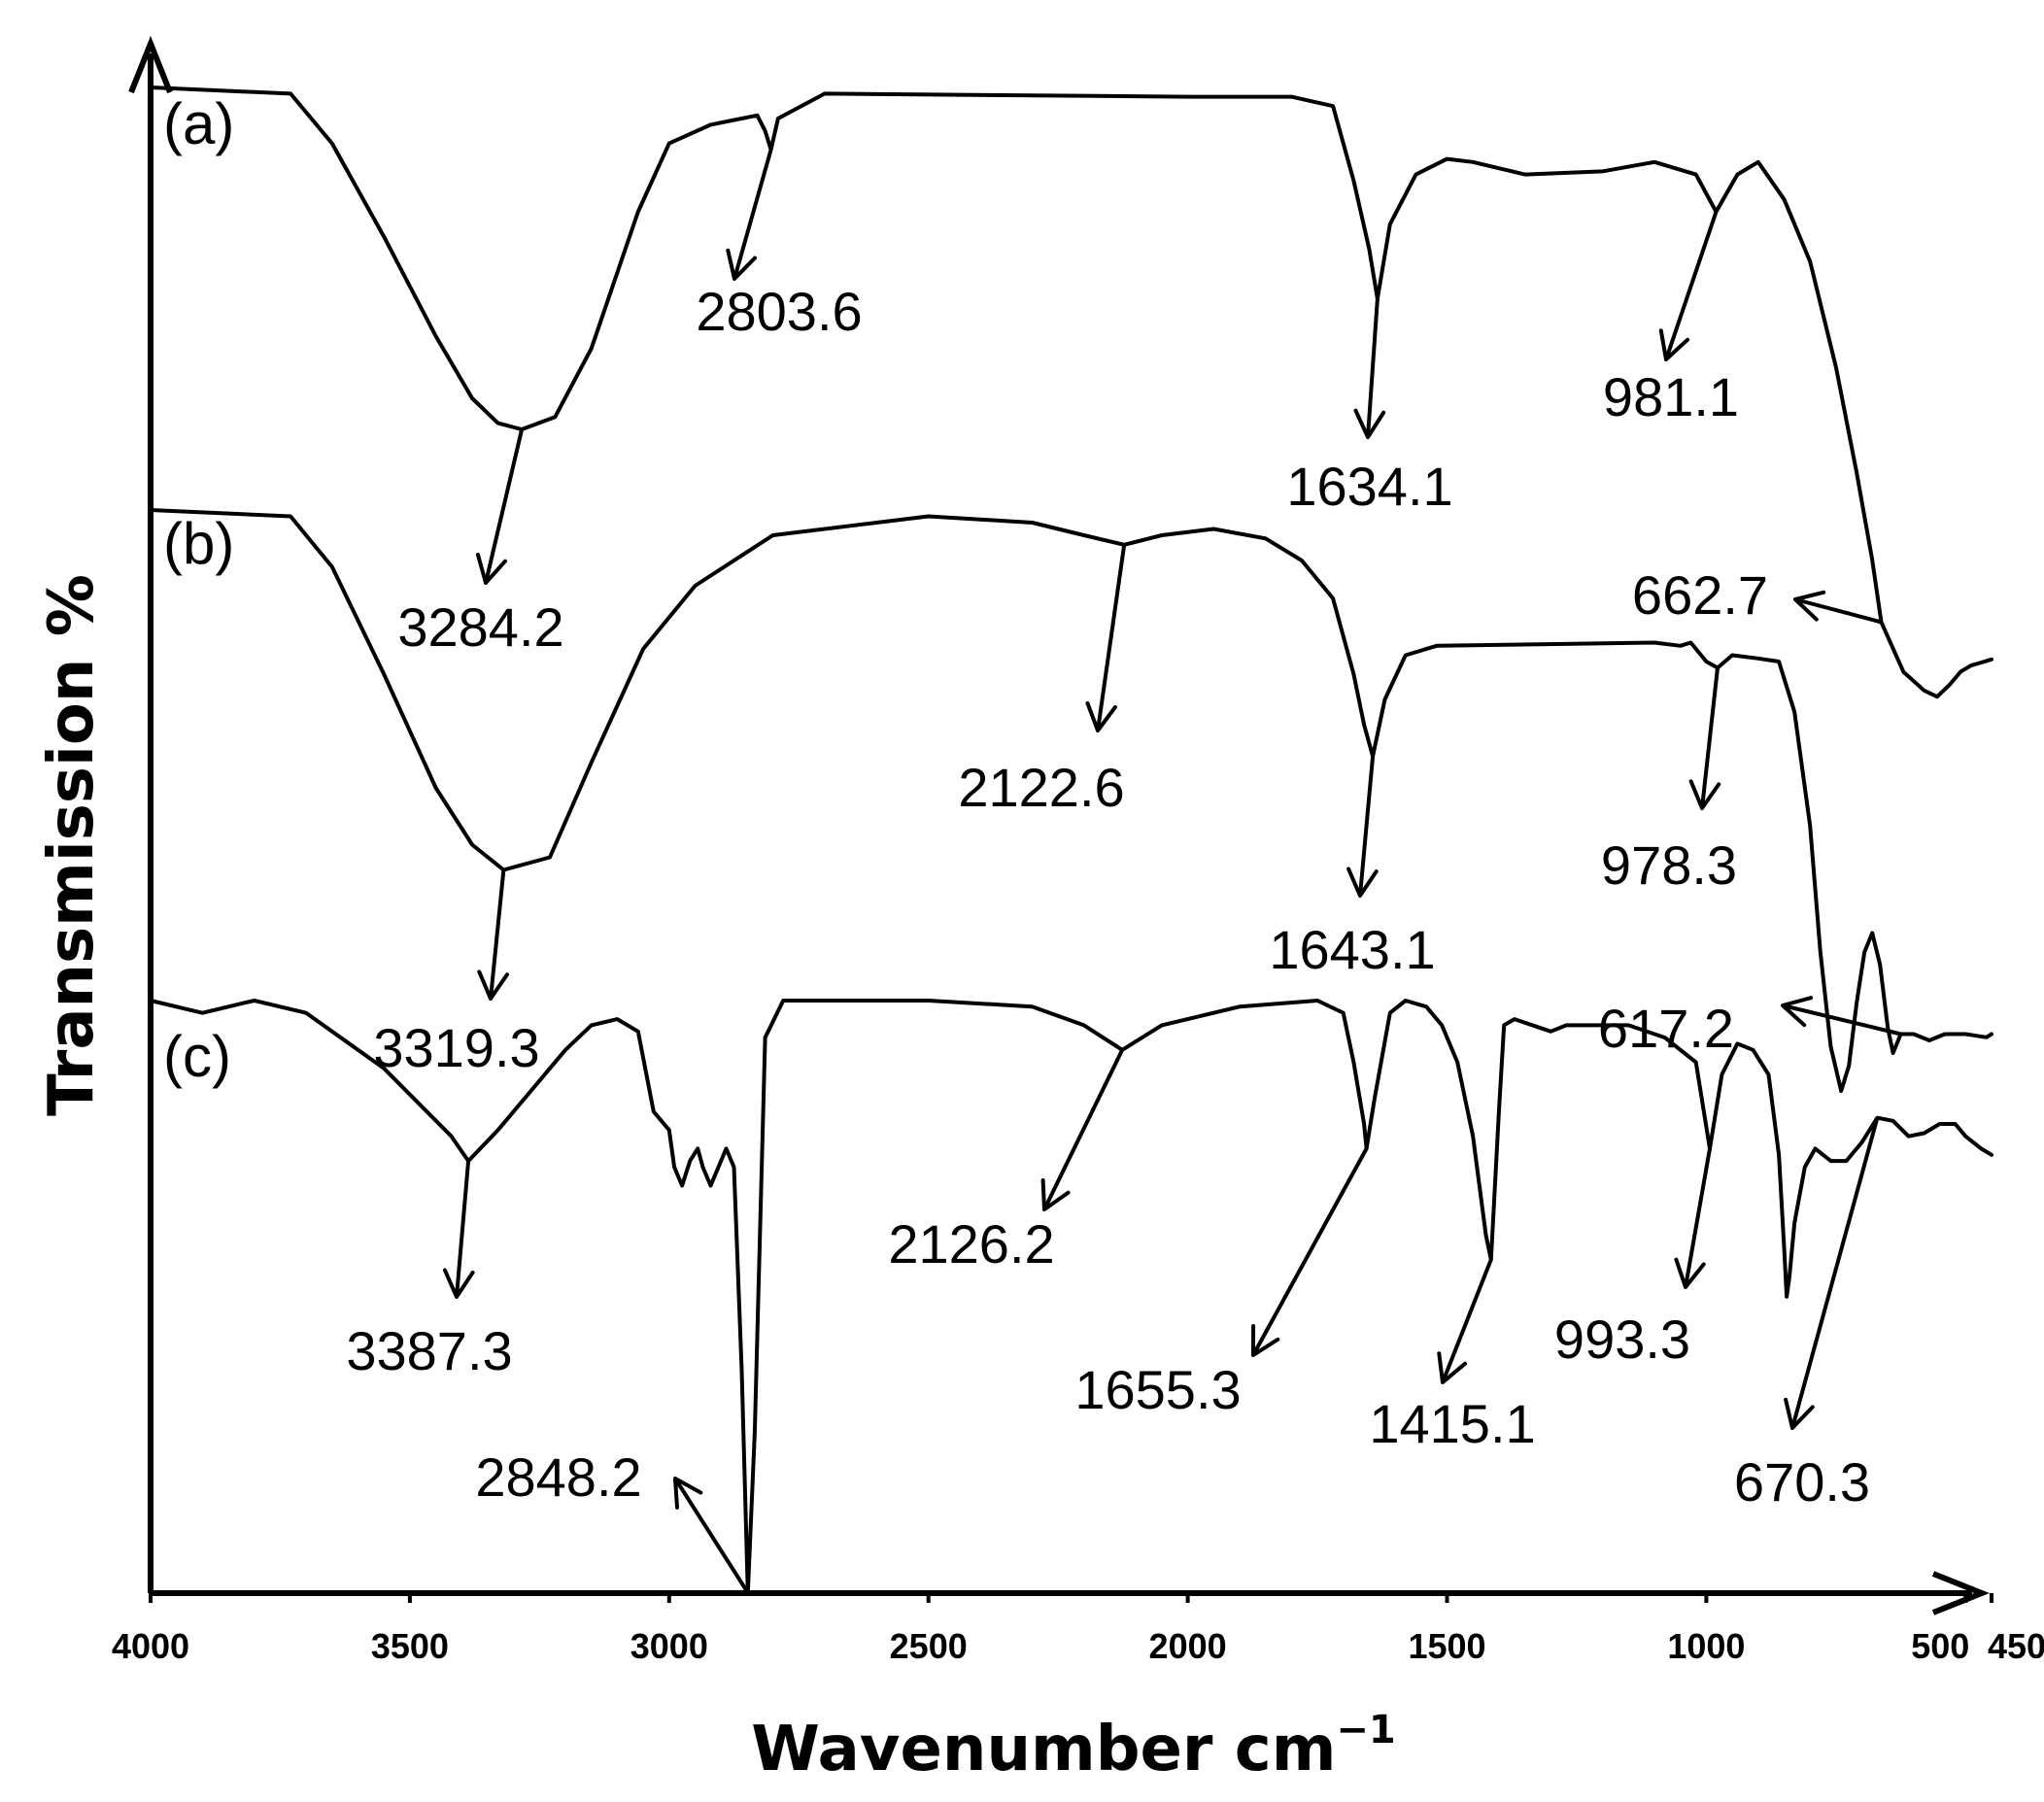 This screenshot has height=1802, width=2044. What do you see at coordinates (150, 1646) in the screenshot?
I see `x-tick-label-4000: 4000` at bounding box center [150, 1646].